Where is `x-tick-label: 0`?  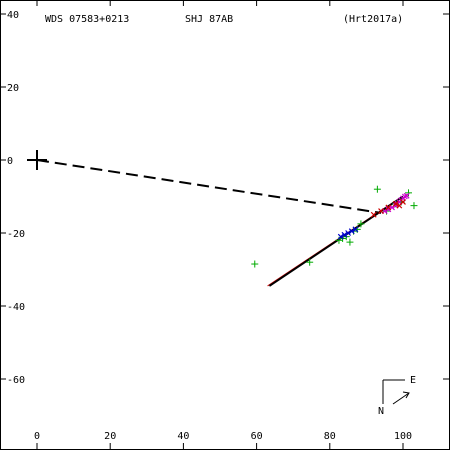
x-tick-label: 0 is located at coordinates (37, 436).